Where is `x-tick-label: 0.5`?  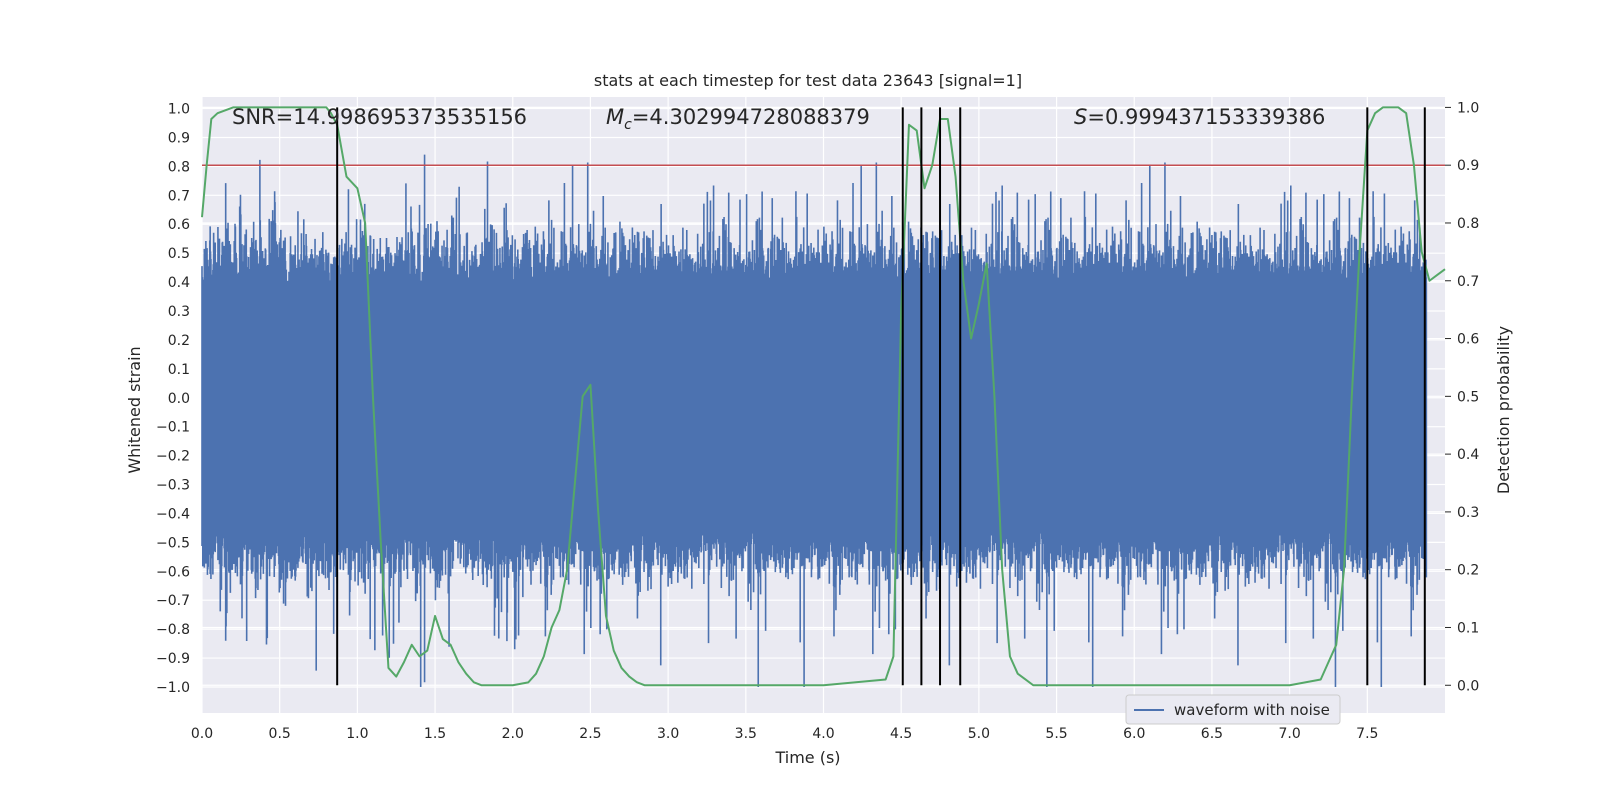 x-tick-label: 0.5 is located at coordinates (280, 734).